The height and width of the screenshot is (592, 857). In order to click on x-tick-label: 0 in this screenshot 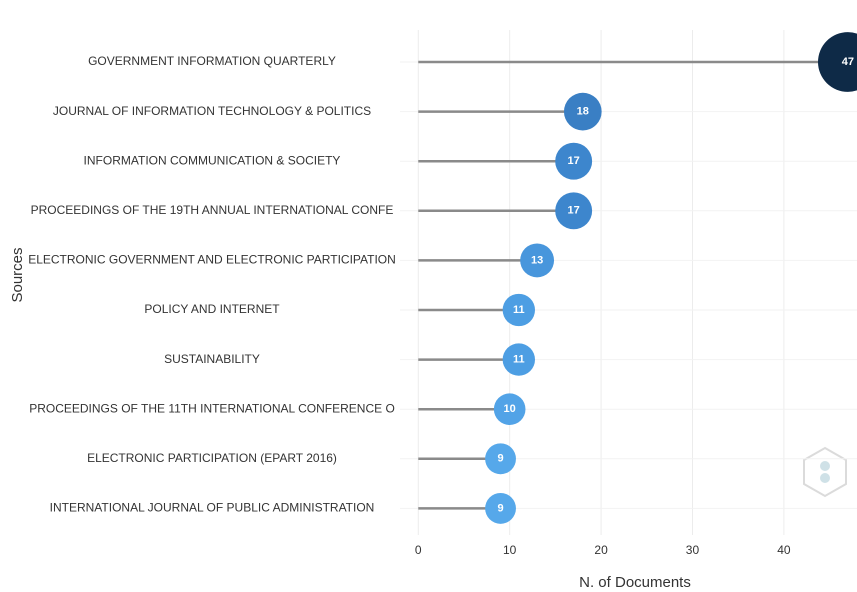, I will do `click(418, 550)`.